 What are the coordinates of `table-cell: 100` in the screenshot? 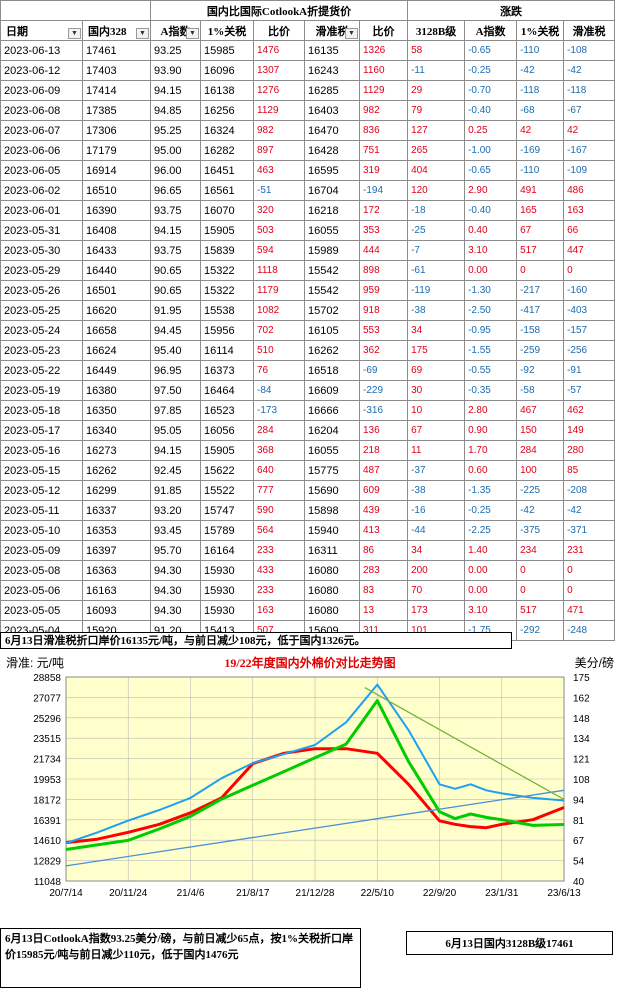 It's located at (540, 470).